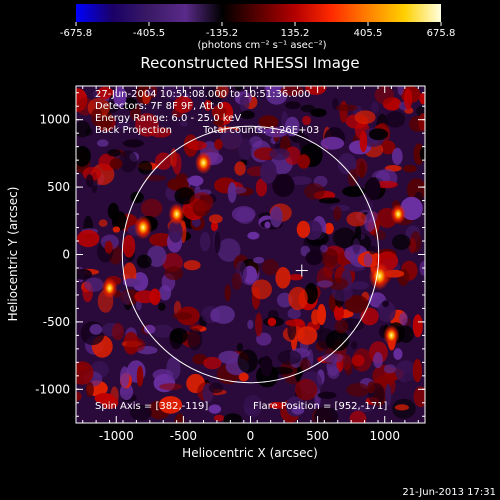 The height and width of the screenshot is (500, 500). Describe the element at coordinates (295, 33) in the screenshot. I see `colorbar-tick-label: 135.2` at that location.